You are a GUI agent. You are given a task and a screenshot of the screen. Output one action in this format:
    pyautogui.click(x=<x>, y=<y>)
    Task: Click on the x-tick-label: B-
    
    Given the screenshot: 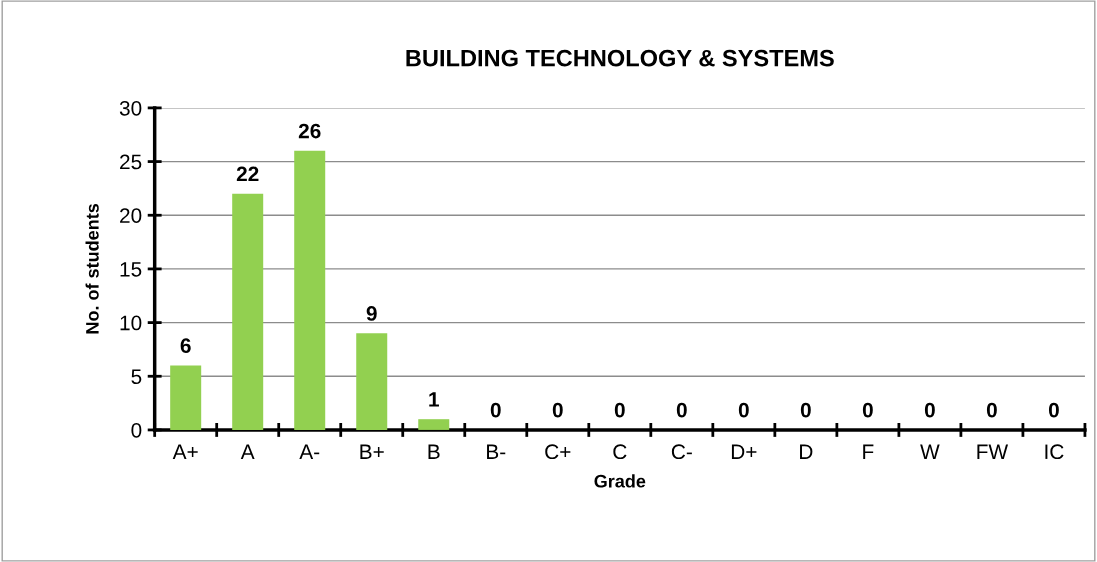 What is the action you would take?
    pyautogui.click(x=496, y=451)
    